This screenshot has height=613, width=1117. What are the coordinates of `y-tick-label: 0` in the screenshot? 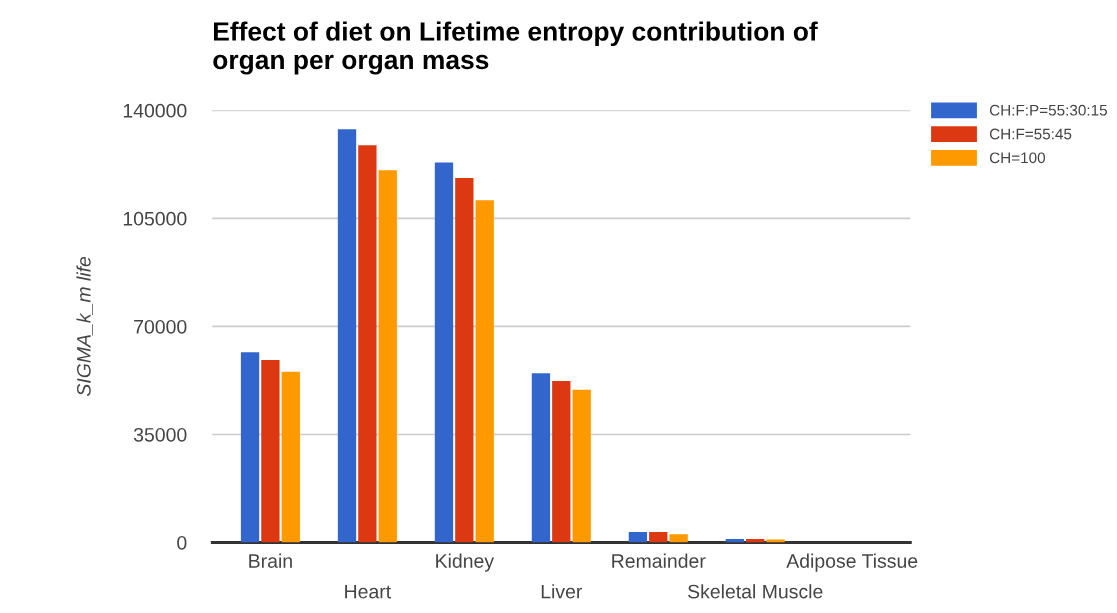 It's located at (182, 542).